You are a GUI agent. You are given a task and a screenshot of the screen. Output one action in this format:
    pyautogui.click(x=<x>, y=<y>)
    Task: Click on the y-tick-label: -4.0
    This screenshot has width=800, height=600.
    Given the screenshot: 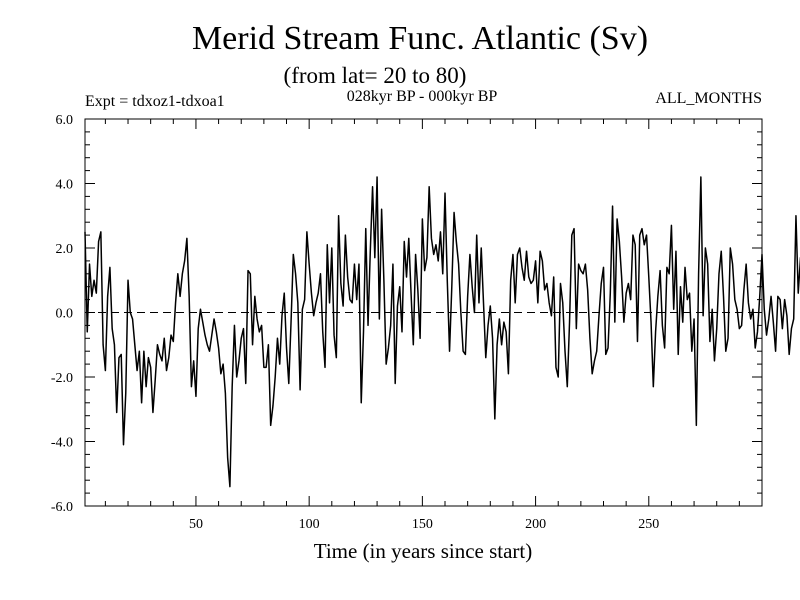 What is the action you would take?
    pyautogui.click(x=62, y=443)
    